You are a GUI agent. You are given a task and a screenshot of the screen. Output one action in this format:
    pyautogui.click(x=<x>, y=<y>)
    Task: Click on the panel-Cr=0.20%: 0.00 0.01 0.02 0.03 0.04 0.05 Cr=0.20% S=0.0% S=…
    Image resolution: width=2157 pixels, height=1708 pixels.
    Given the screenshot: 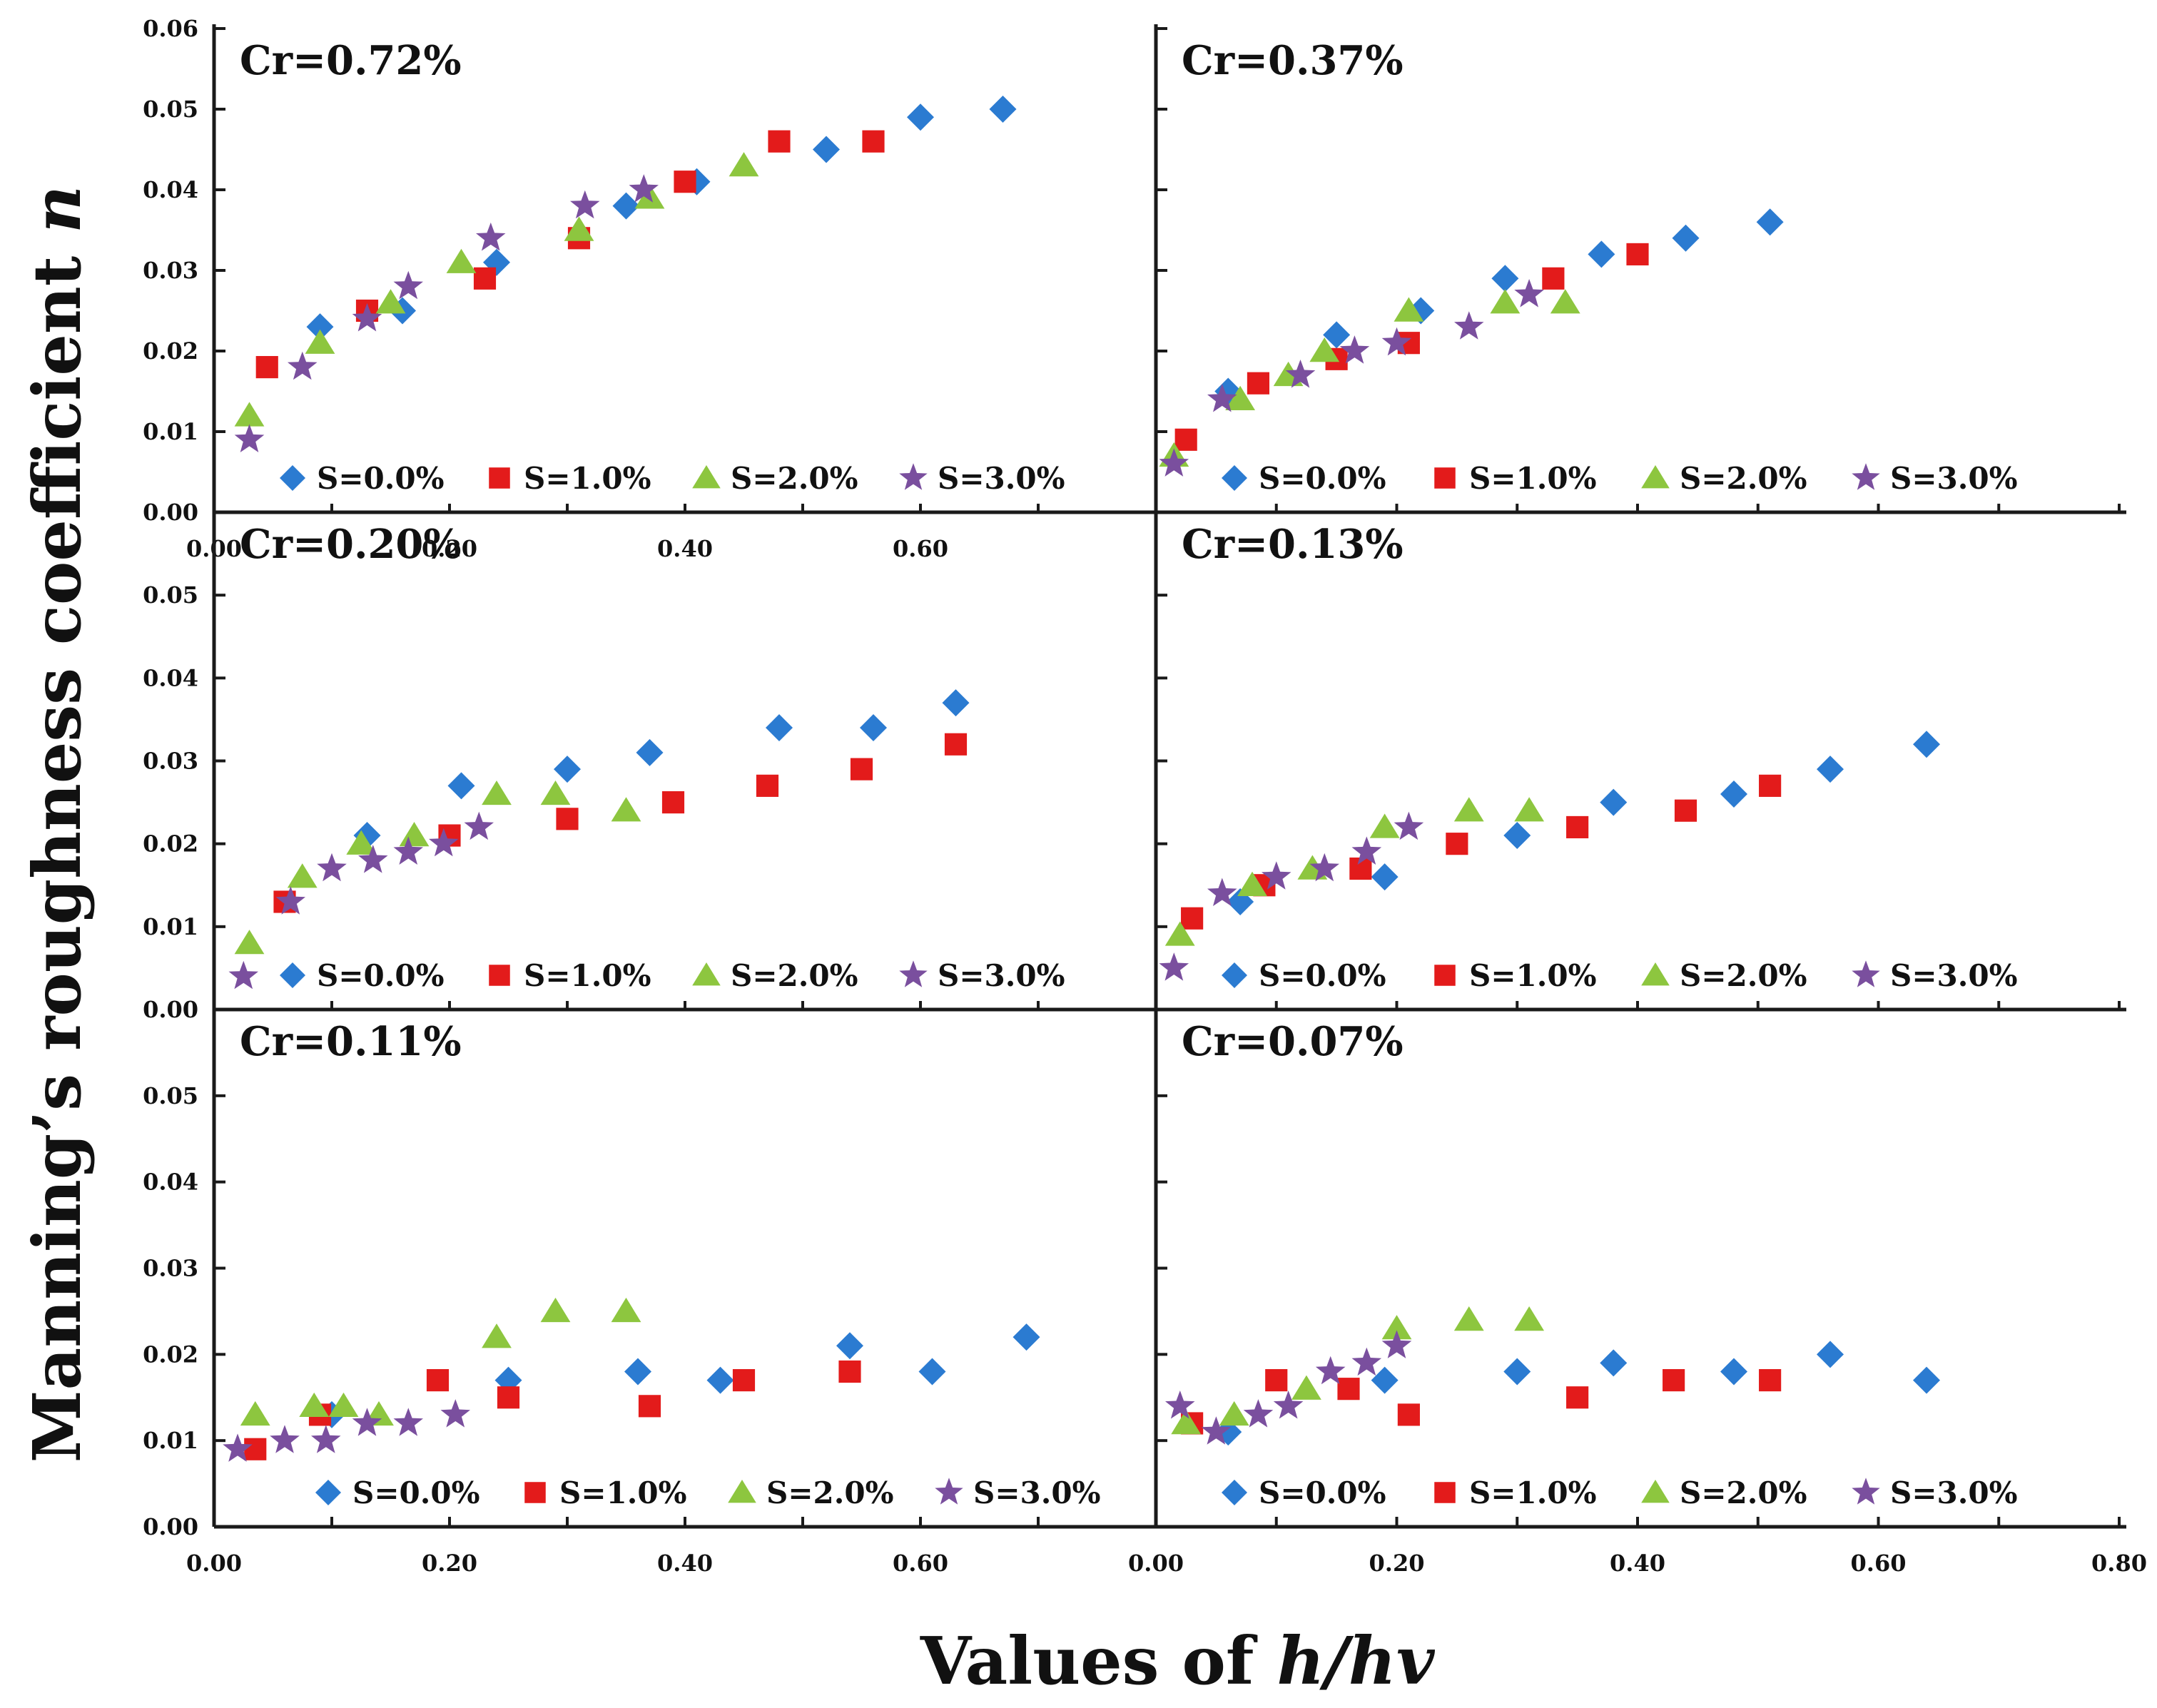 What is the action you would take?
    pyautogui.click(x=650, y=765)
    